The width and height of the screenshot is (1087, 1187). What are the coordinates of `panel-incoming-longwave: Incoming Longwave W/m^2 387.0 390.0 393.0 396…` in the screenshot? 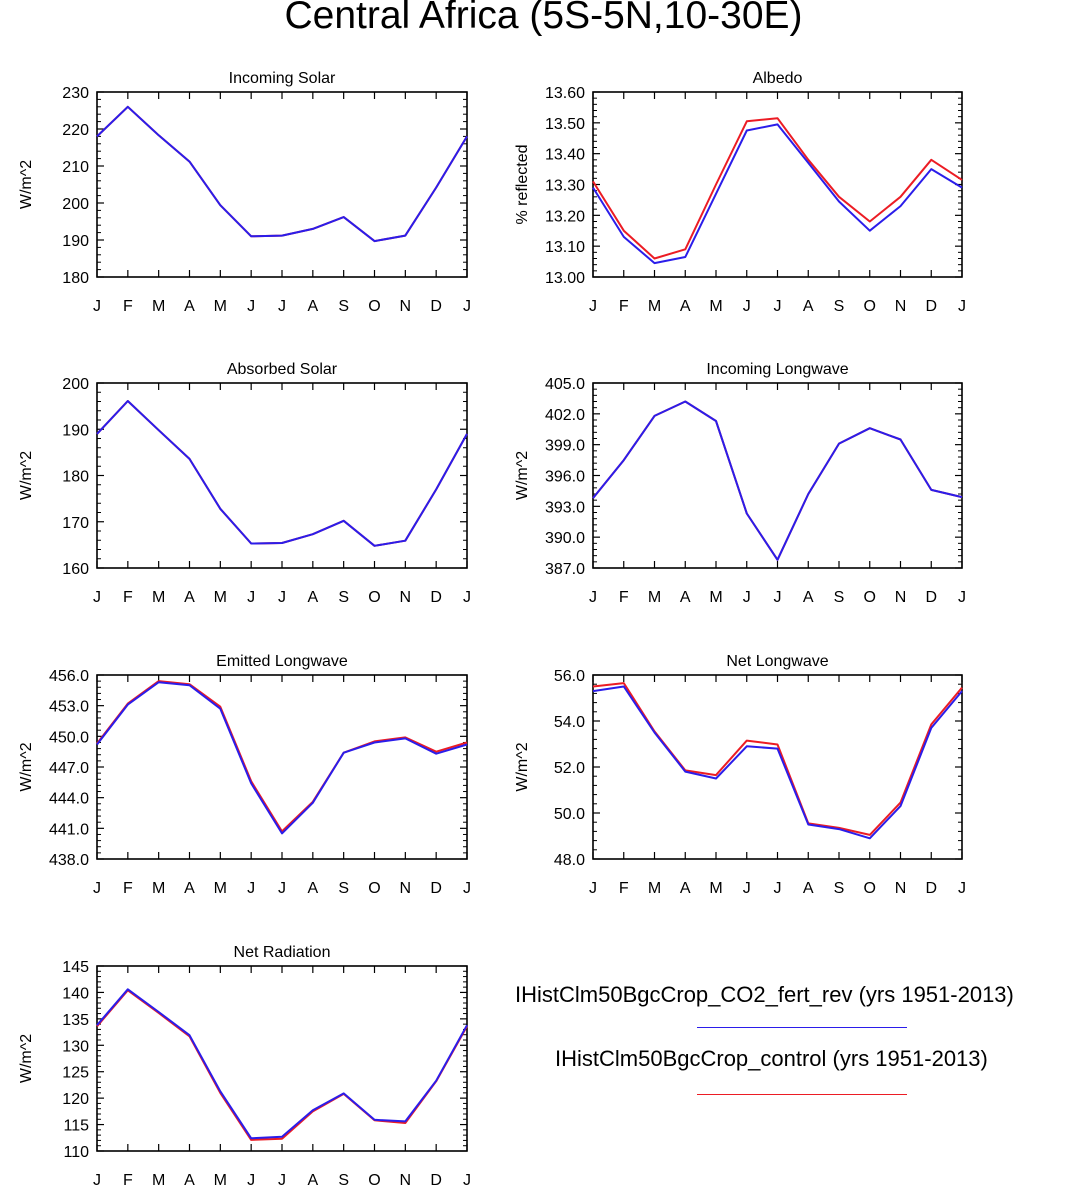 It's located at (740, 483).